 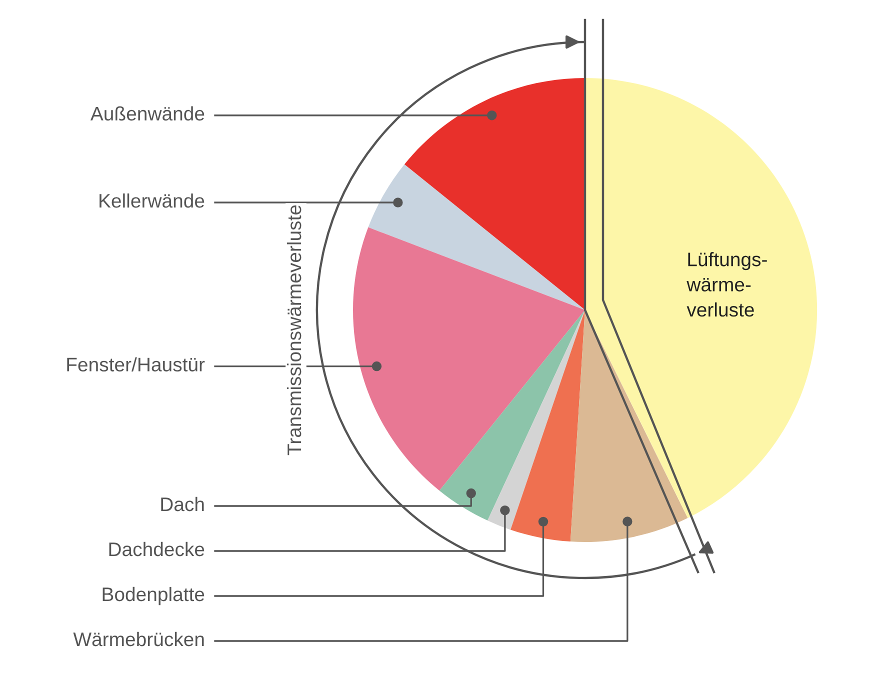 I want to click on slice-label: Lüftungs- wärme- verluste, so click(x=726, y=284).